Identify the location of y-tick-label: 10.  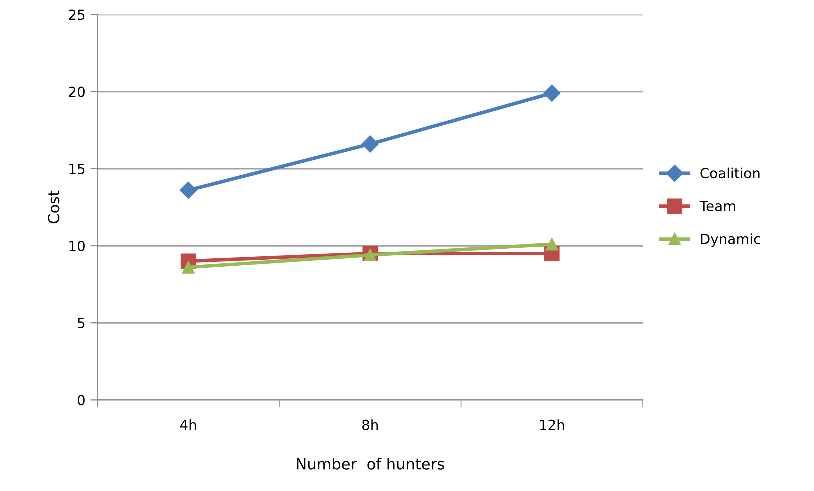
(77, 246).